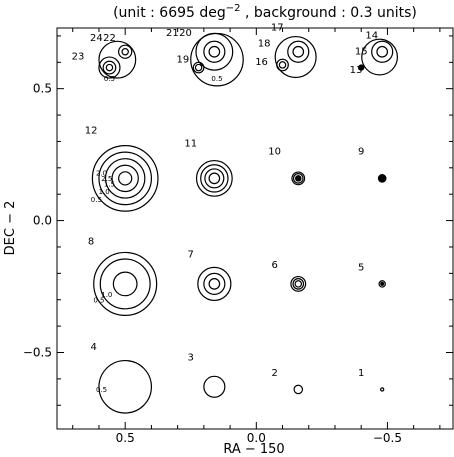  What do you see at coordinates (78, 57) in the screenshot?
I see `source-label: 23` at bounding box center [78, 57].